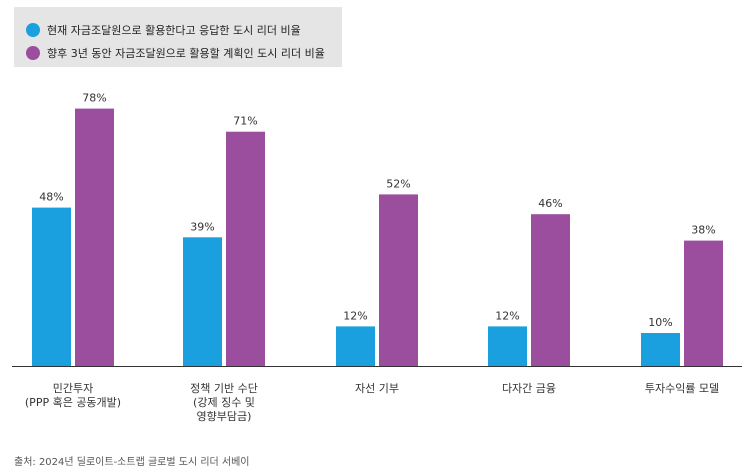 The image size is (752, 472). Describe the element at coordinates (132, 462) in the screenshot. I see `source-note: 출처: 2024년 딜로이트-소트랩 글로벌 도시 리더 서베이` at that location.